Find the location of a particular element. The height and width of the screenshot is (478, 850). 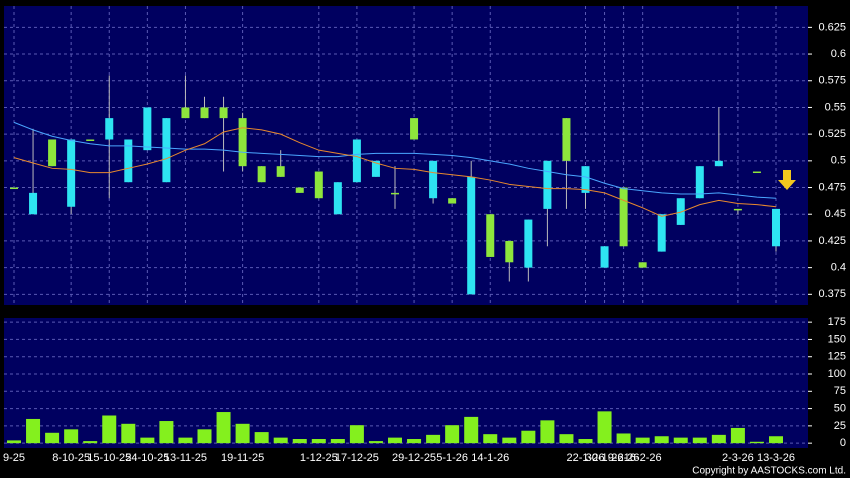

x-tick-label: 17-12-25 is located at coordinates (357, 458).